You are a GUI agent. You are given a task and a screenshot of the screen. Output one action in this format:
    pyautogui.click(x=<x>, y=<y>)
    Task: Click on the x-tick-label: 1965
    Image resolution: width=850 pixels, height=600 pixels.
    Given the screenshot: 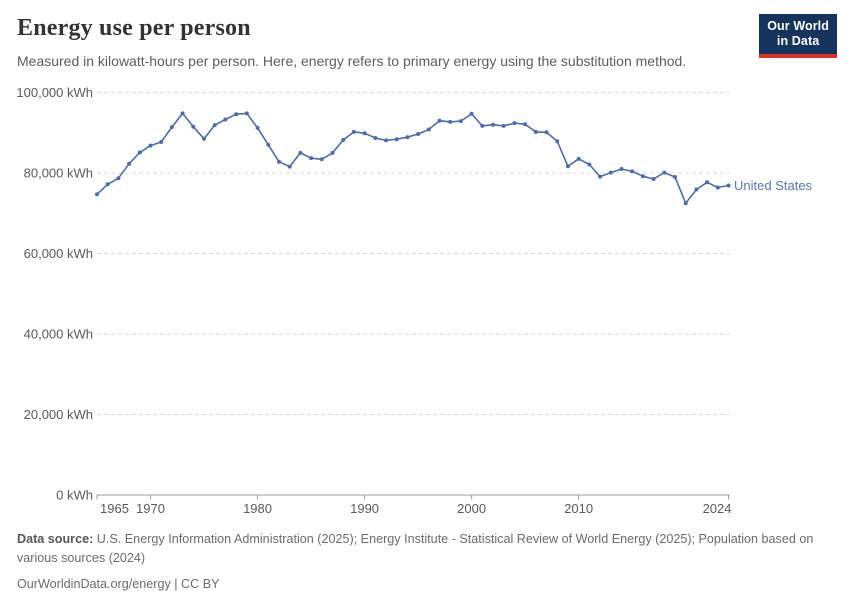 What is the action you would take?
    pyautogui.click(x=114, y=508)
    